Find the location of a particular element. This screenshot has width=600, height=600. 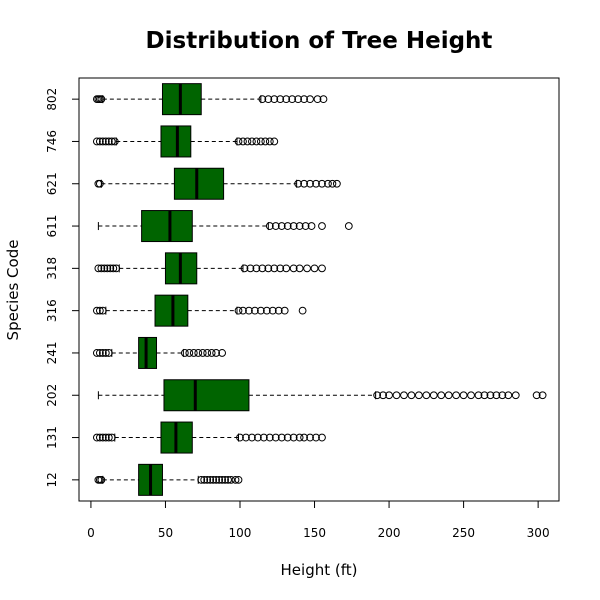

x-tick-label: 300 is located at coordinates (538, 533).